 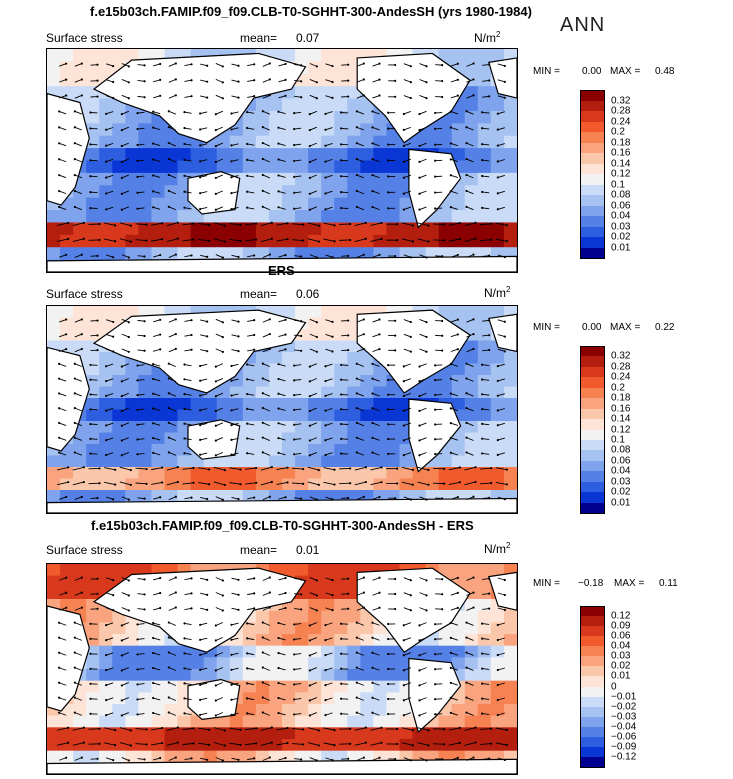 I want to click on panel-2-mean-value: 0.06, so click(x=308, y=294).